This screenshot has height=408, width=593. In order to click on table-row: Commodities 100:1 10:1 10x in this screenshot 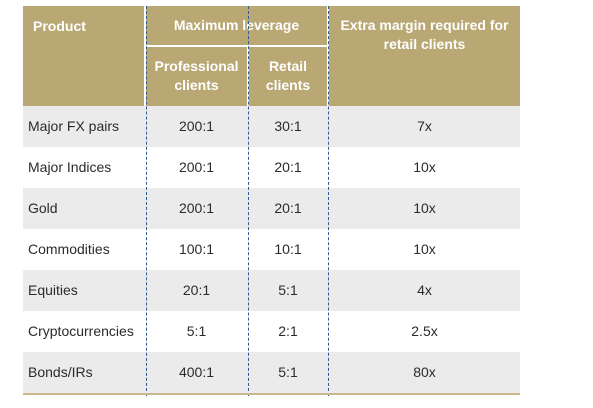, I will do `click(271, 249)`.